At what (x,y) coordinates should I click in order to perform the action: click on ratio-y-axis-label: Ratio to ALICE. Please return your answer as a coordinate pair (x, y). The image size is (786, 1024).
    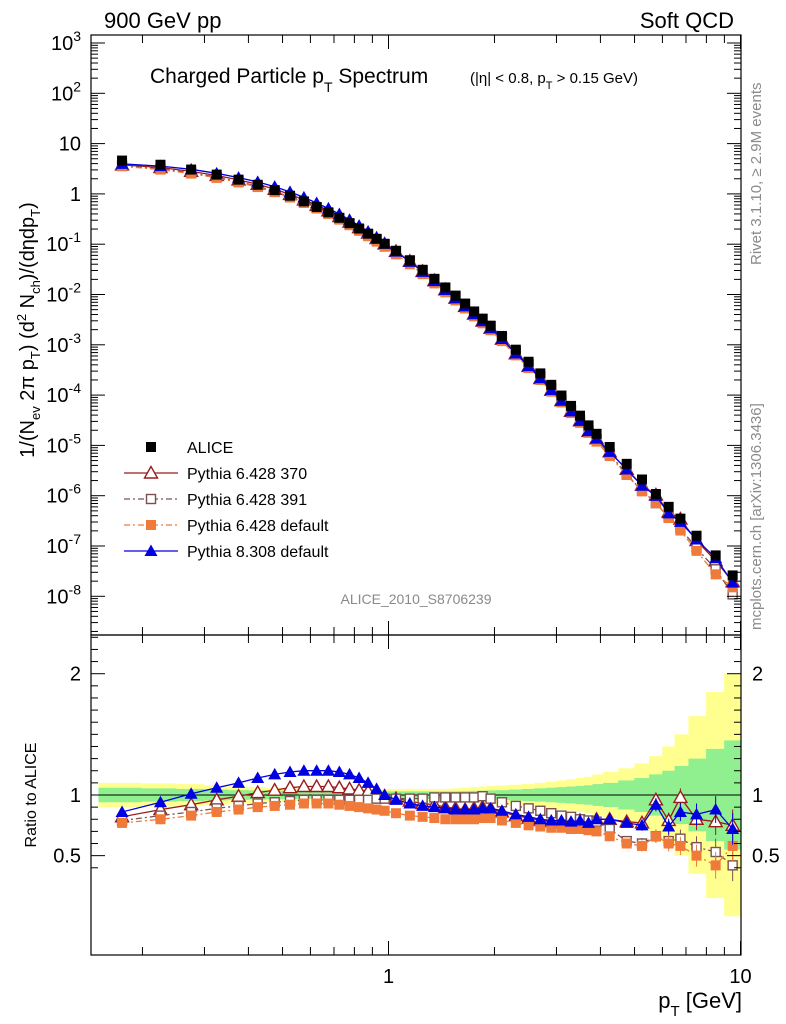
    Looking at the image, I should click on (31, 795).